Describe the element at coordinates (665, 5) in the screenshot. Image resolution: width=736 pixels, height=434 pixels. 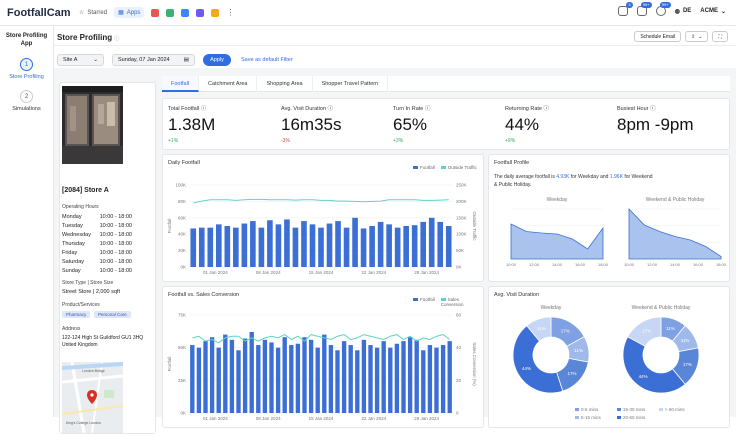
I see `badge-count: 99+` at that location.